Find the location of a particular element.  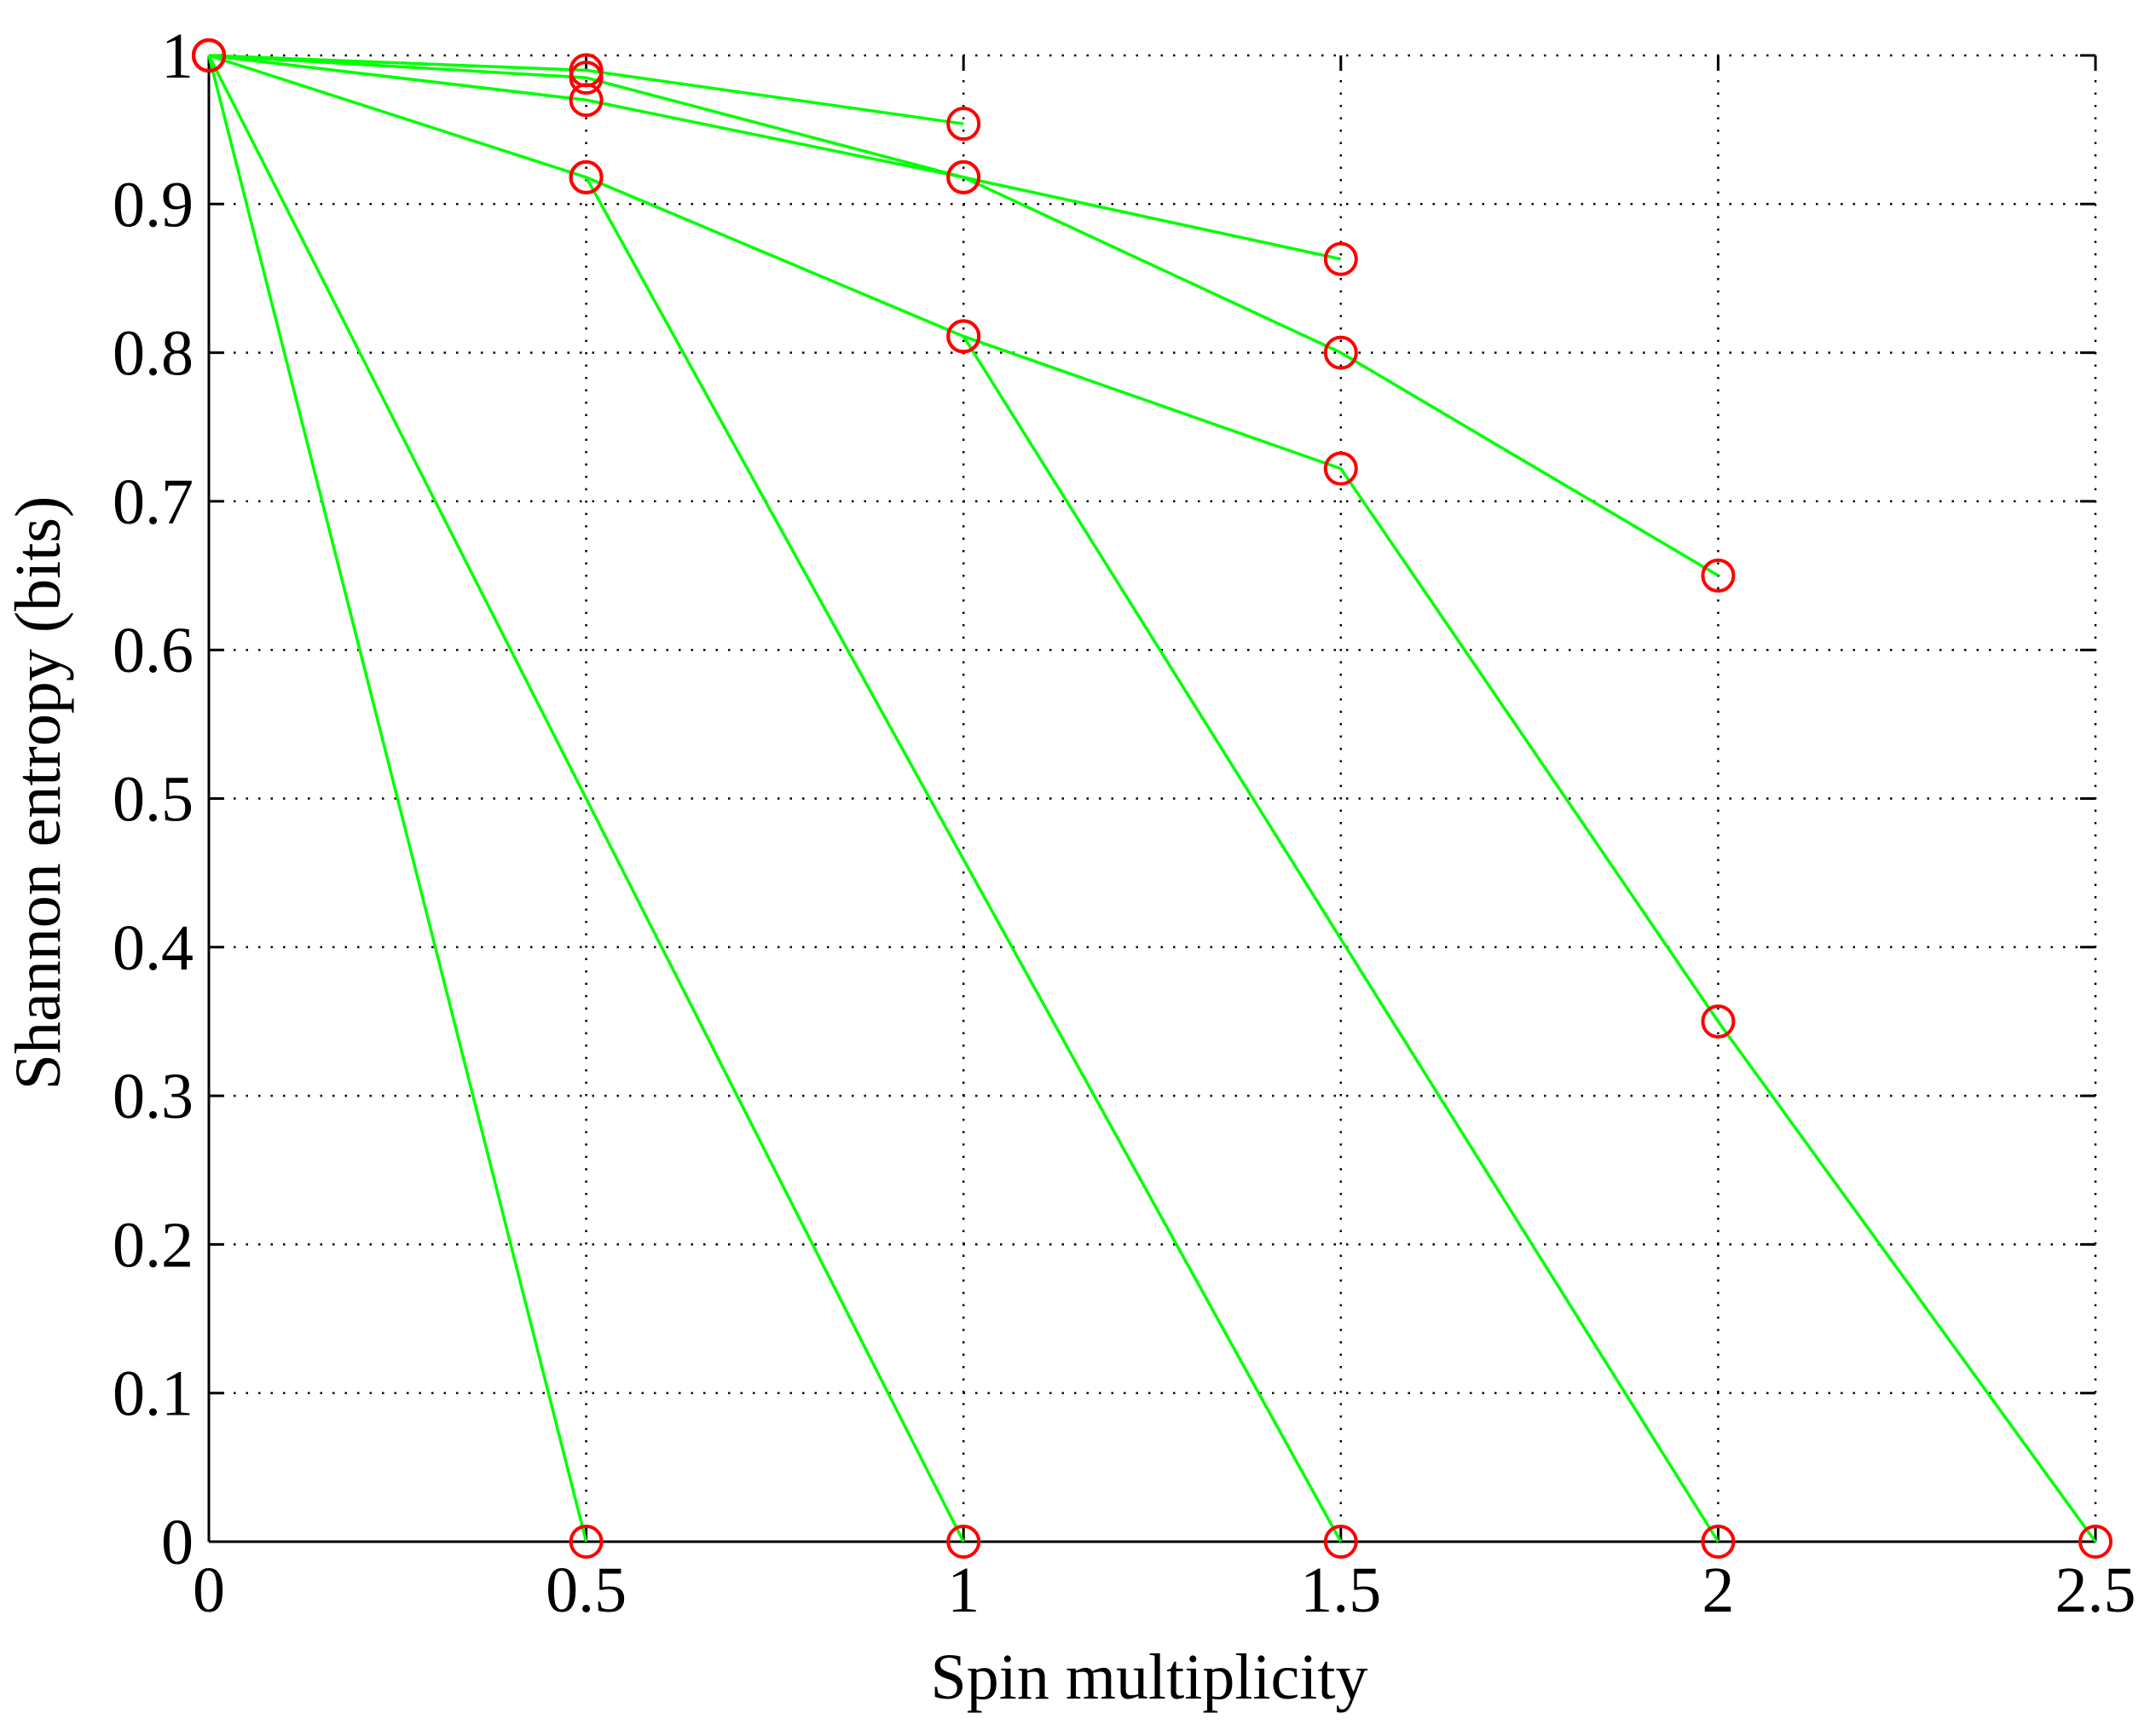

y-tick-label: 0.8 is located at coordinates (153, 354).